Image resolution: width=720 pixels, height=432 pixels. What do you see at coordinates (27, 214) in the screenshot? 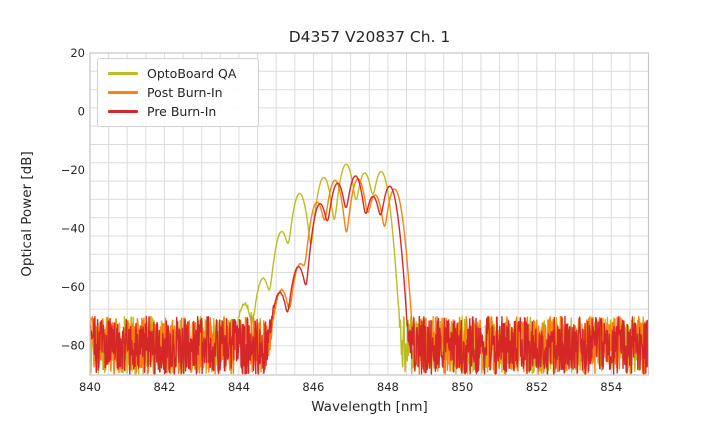
I see `y-axis-label: Optical Power [dB]` at bounding box center [27, 214].